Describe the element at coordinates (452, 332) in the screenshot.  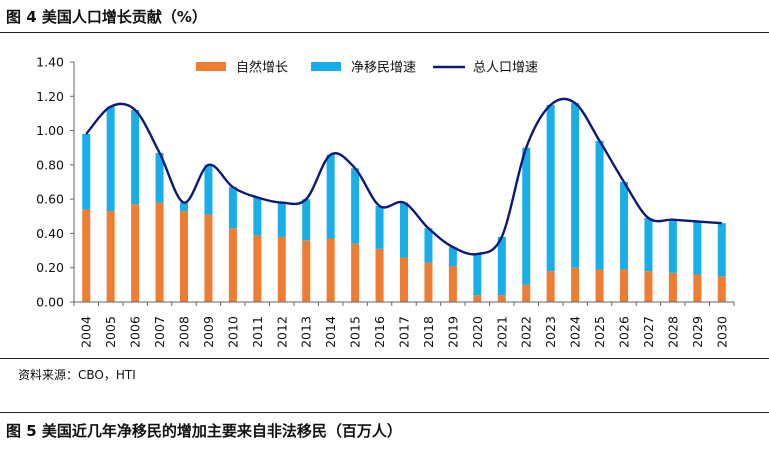
I see `x-tick-label: 2019` at that location.